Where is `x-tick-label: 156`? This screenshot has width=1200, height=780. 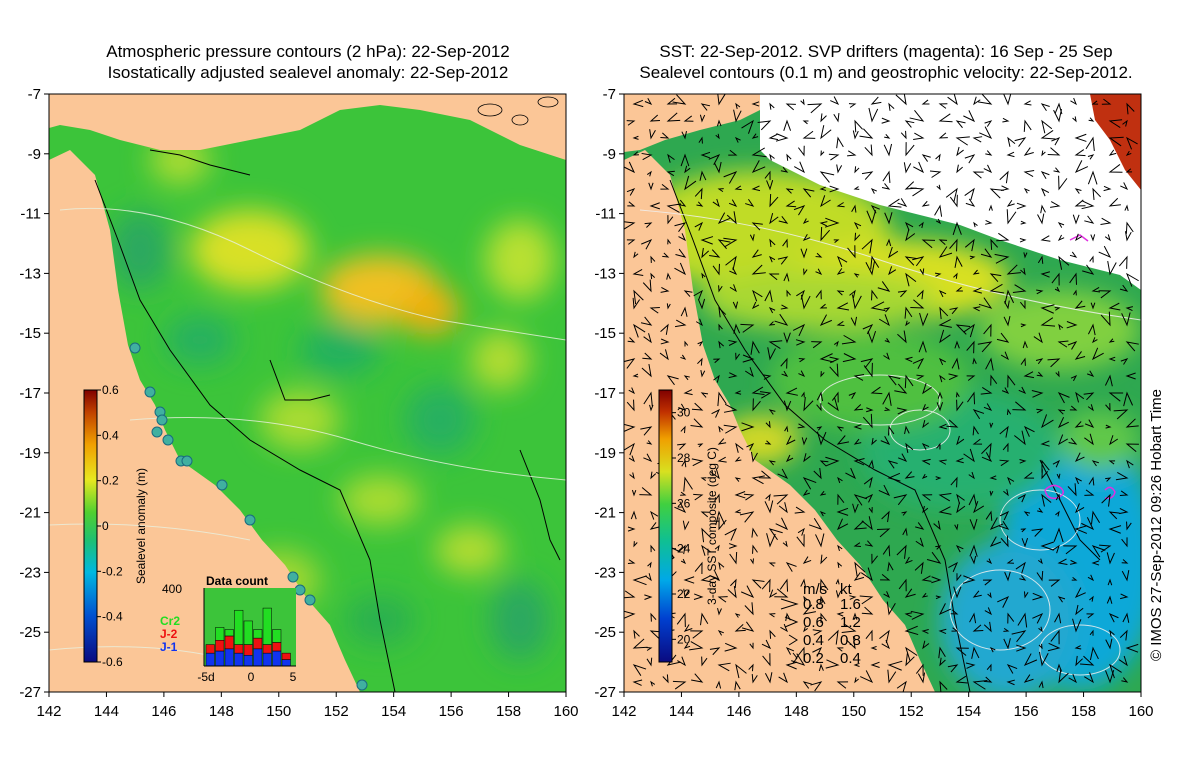
x-tick-label: 156 is located at coordinates (1026, 711).